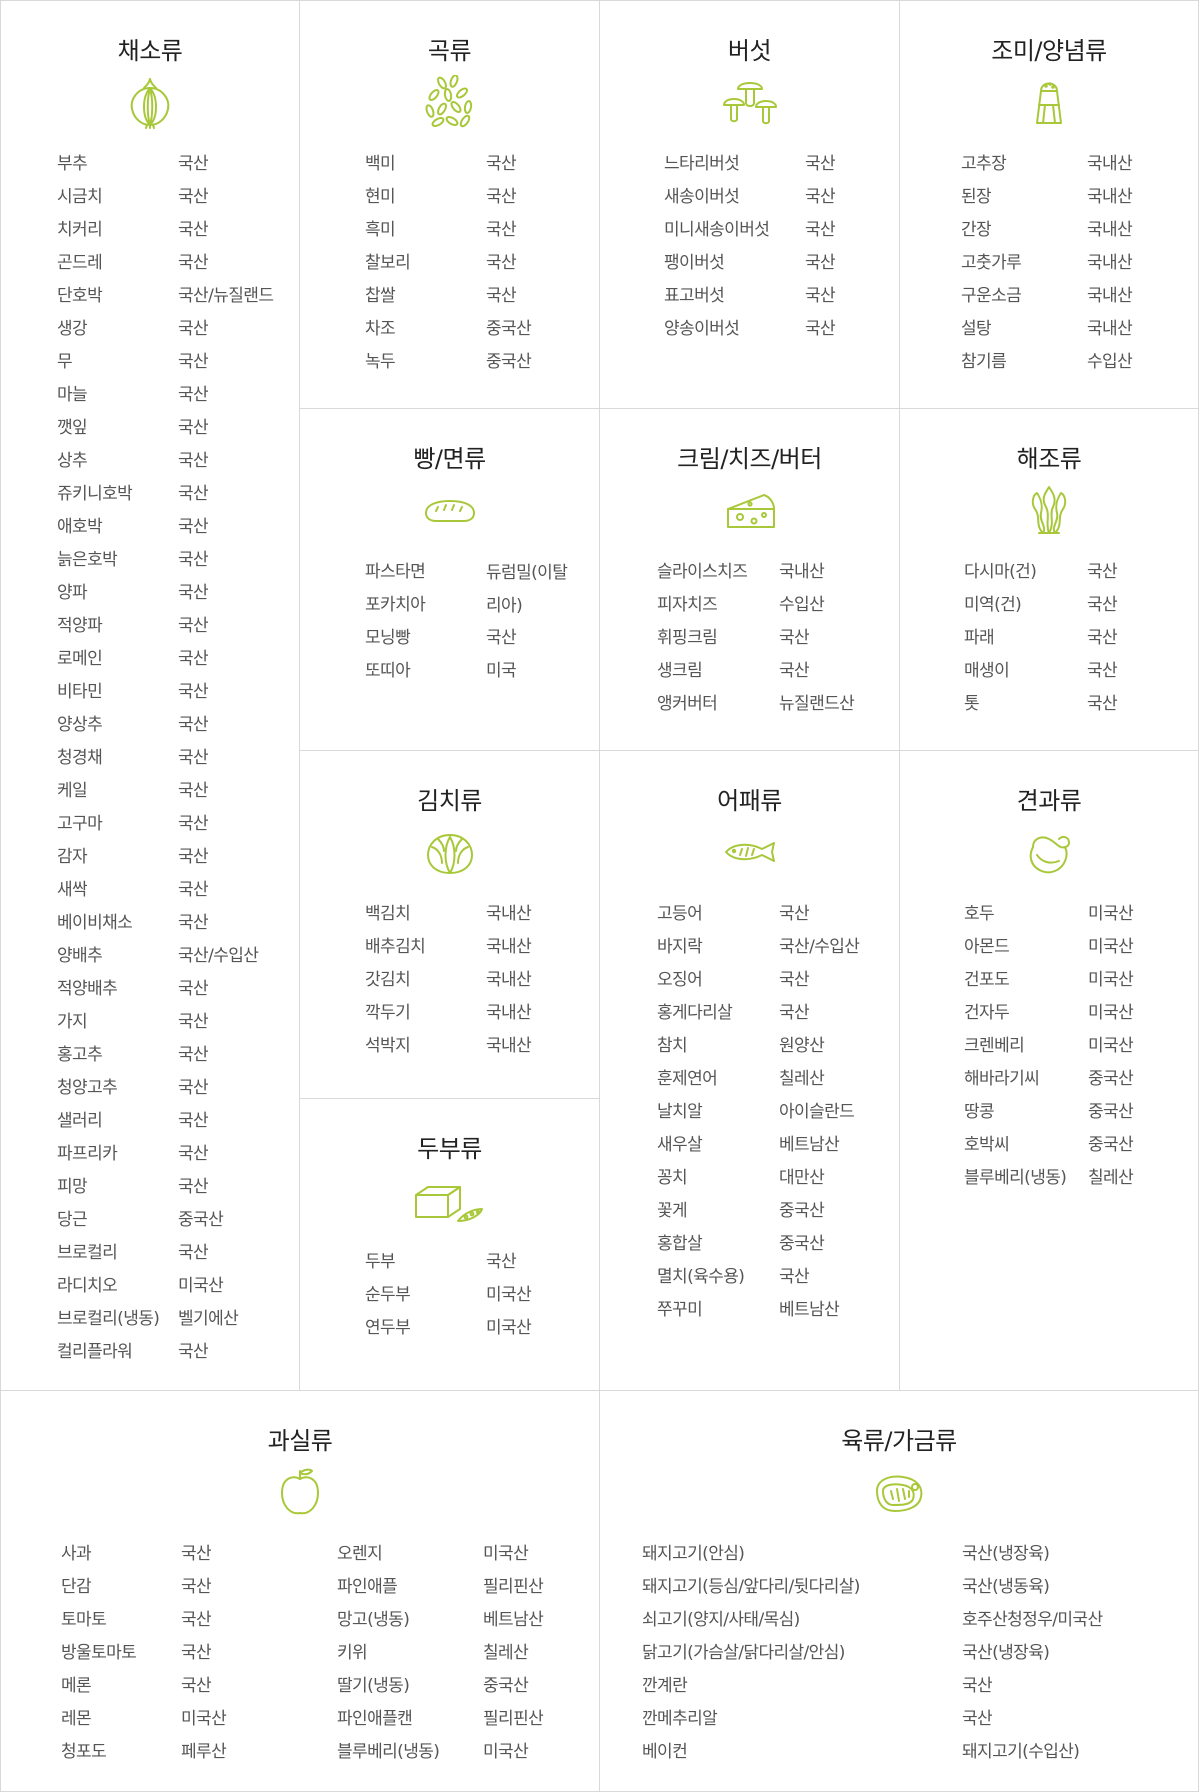 The width and height of the screenshot is (1199, 1792). Describe the element at coordinates (802, 1244) in the screenshot. I see `item-origin: 중국산` at that location.